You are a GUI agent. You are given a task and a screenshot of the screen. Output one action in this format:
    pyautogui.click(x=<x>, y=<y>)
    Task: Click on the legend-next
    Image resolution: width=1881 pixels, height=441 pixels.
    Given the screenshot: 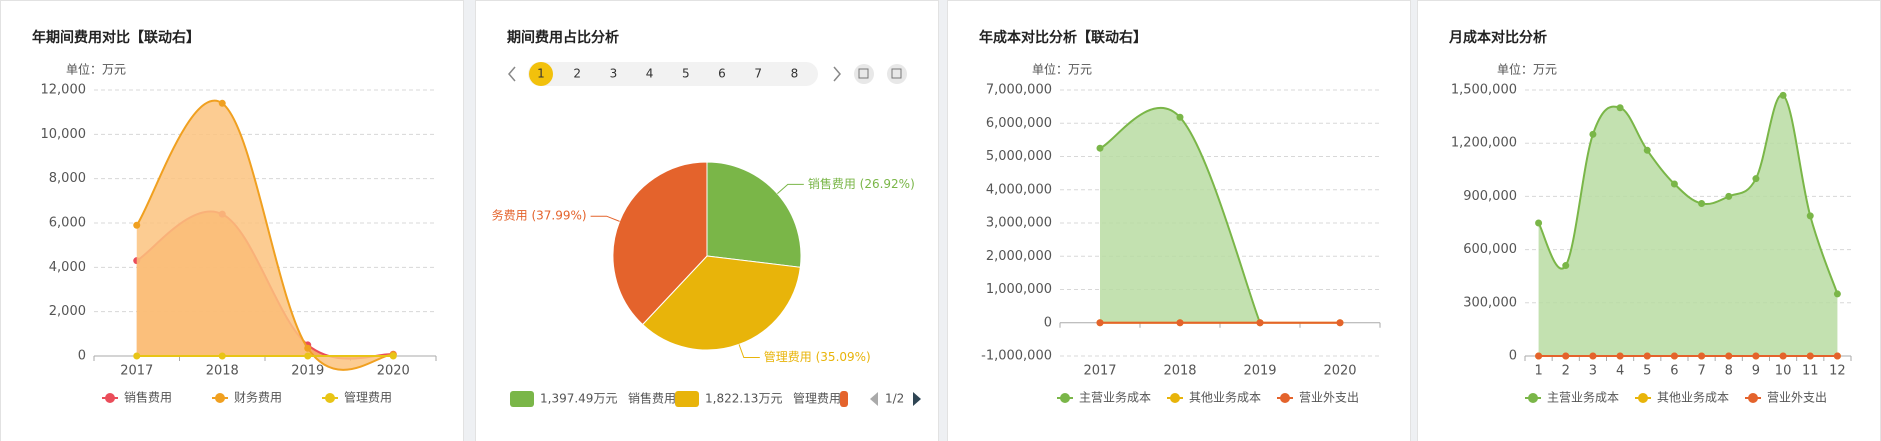 What is the action you would take?
    pyautogui.click(x=917, y=399)
    